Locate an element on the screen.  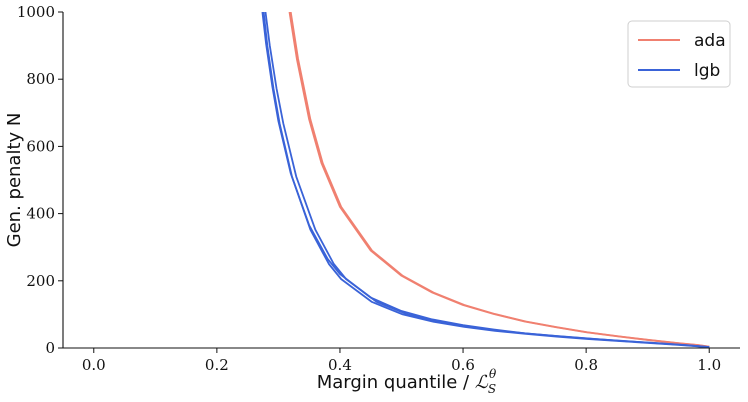
x-axis-label-text: Margin quantile / is located at coordinates (396, 382).